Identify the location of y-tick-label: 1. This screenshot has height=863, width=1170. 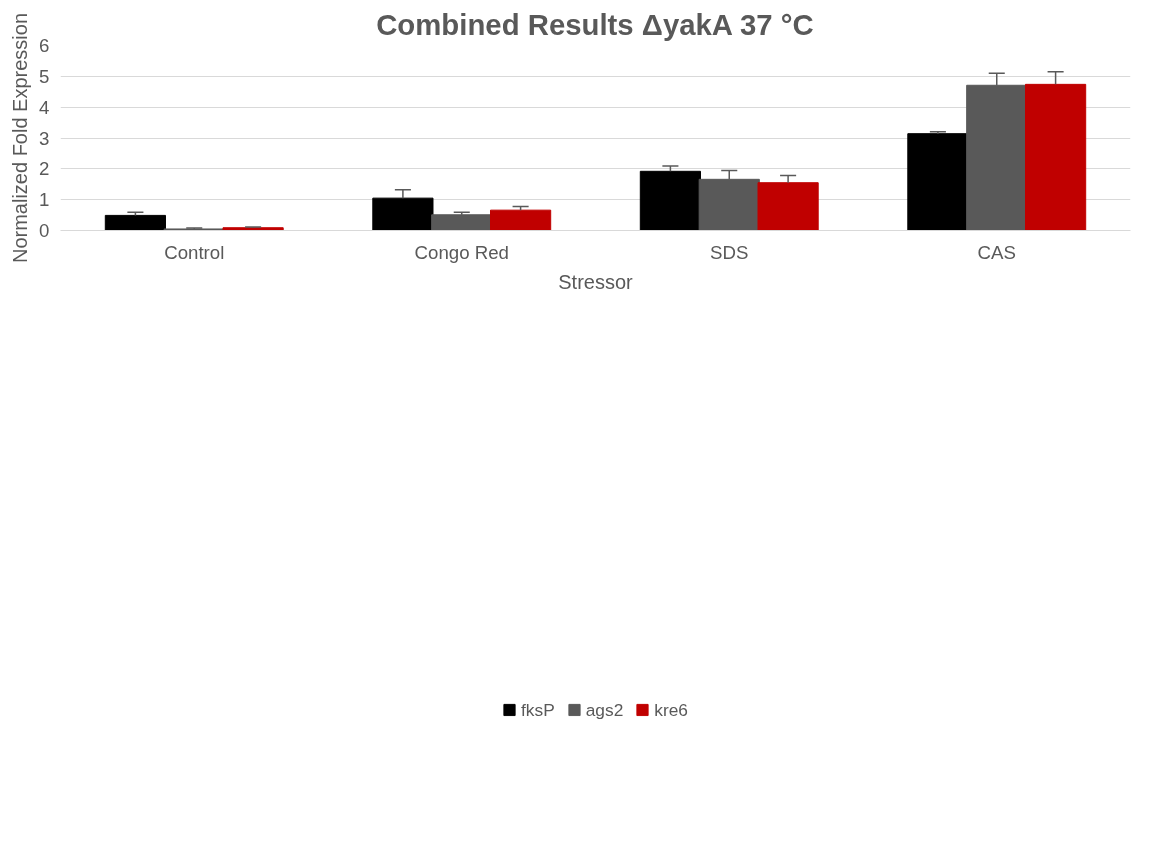
(44, 200).